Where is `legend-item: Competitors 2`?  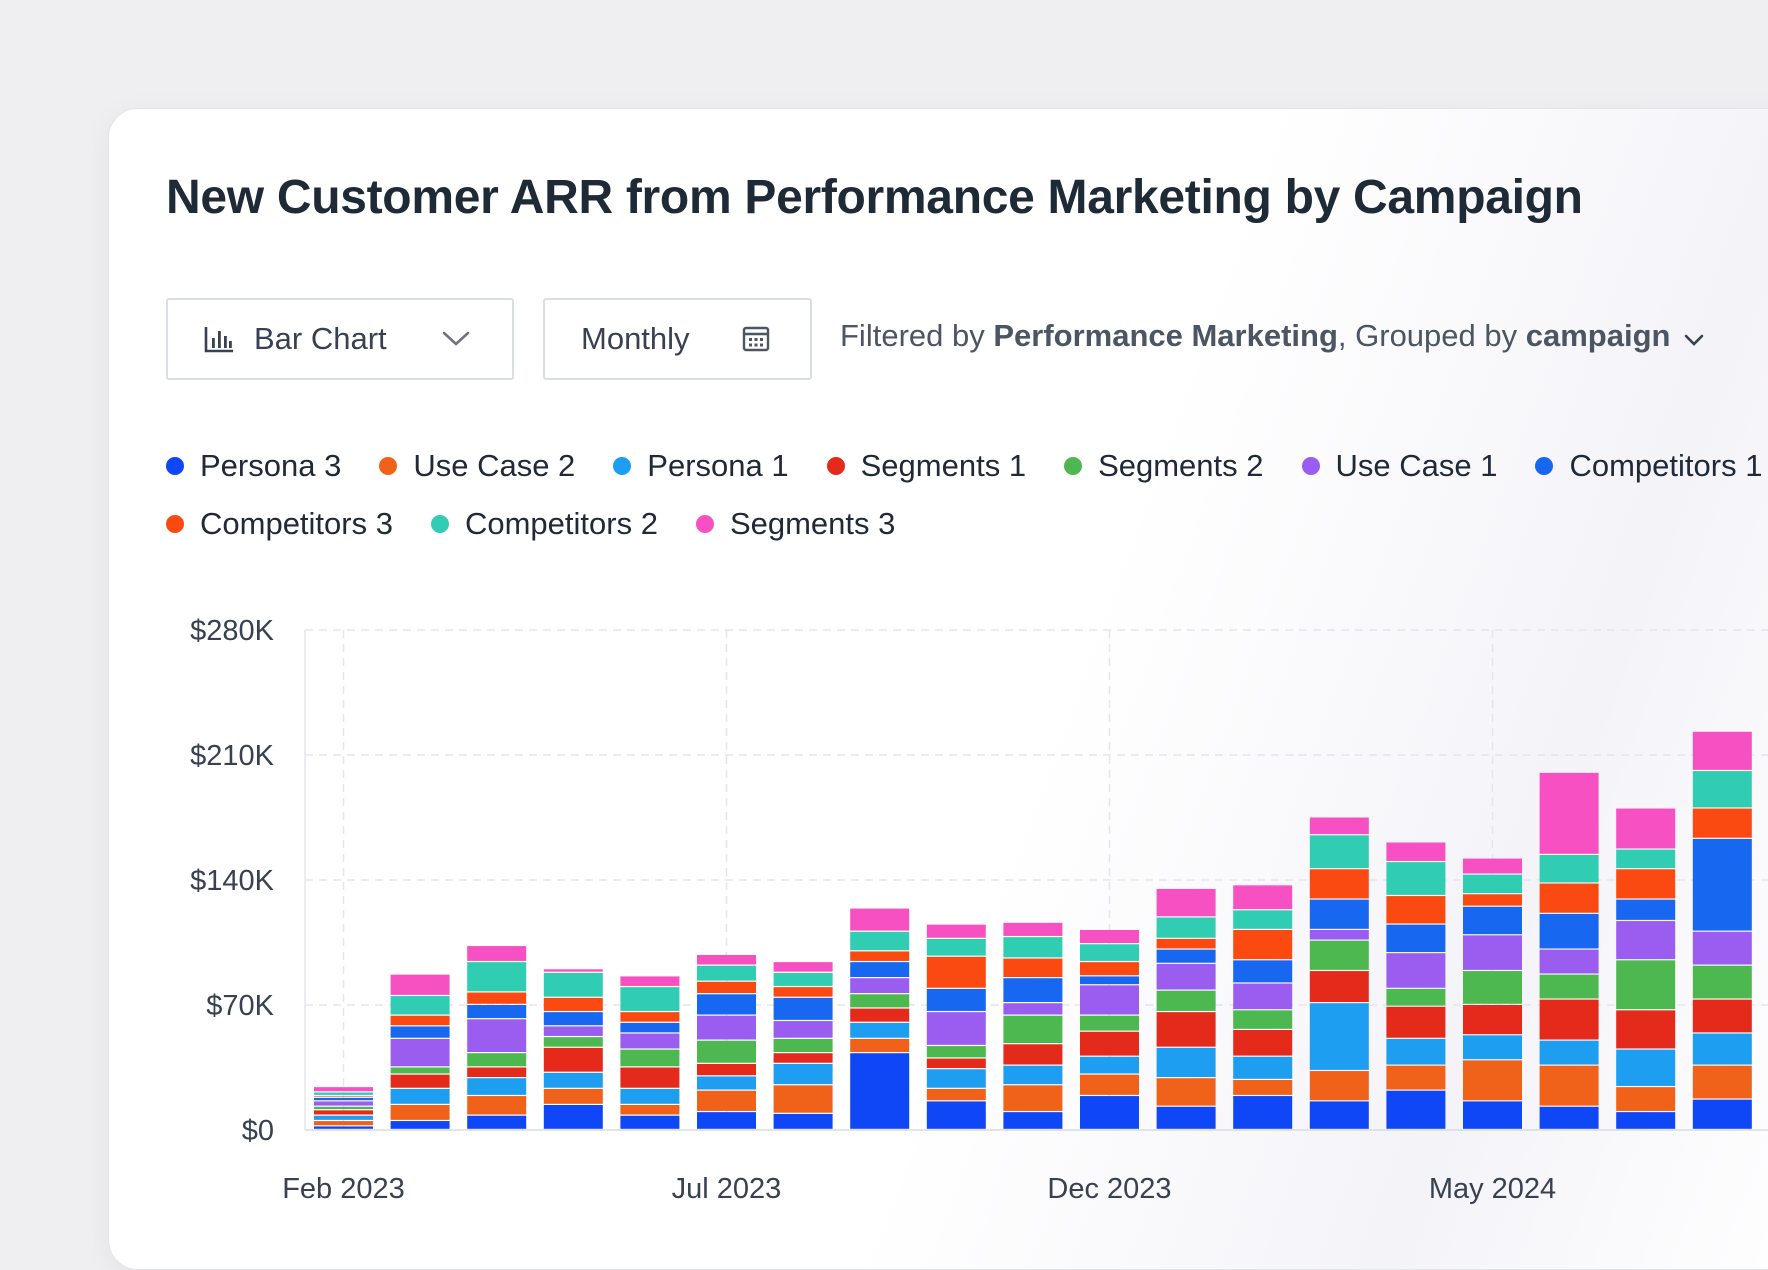 legend-item: Competitors 2 is located at coordinates (544, 524).